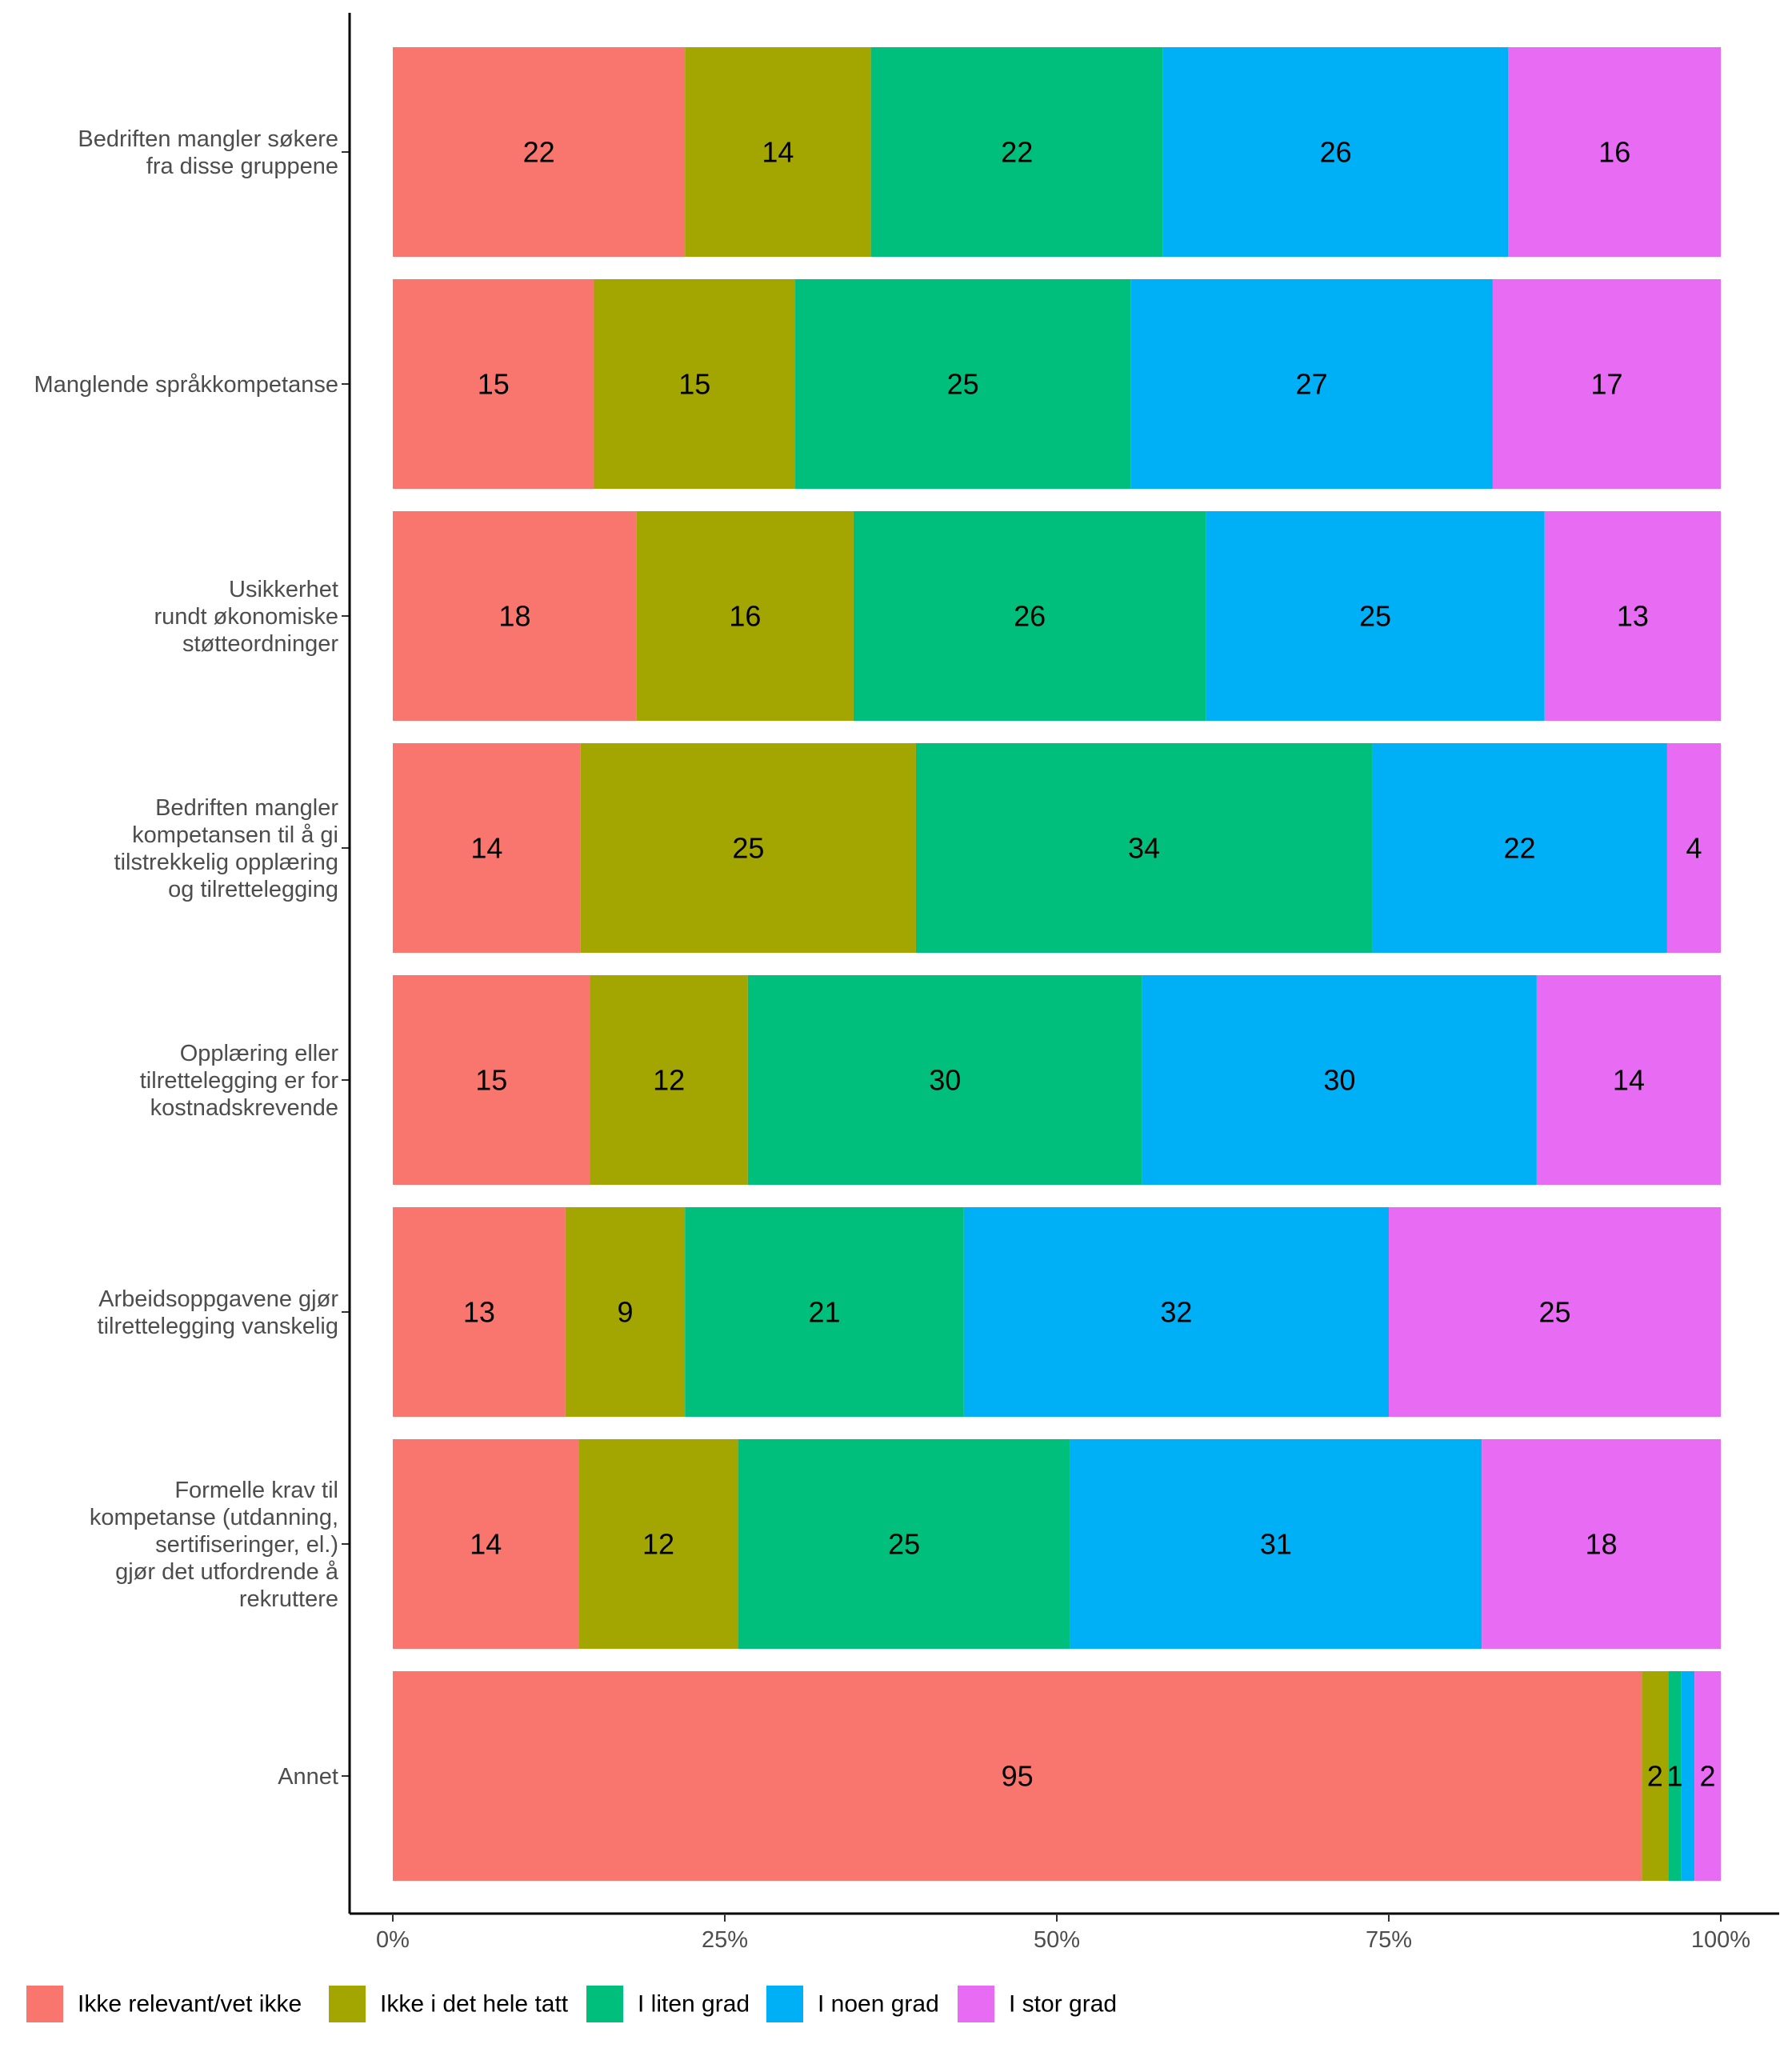  What do you see at coordinates (308, 1777) in the screenshot?
I see `y-category-label-line: Annet` at bounding box center [308, 1777].